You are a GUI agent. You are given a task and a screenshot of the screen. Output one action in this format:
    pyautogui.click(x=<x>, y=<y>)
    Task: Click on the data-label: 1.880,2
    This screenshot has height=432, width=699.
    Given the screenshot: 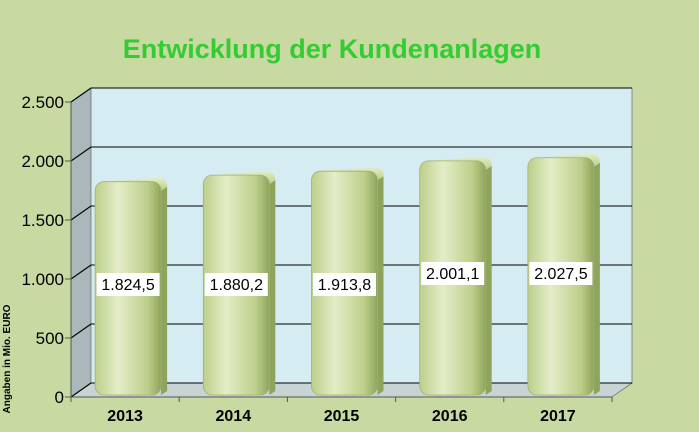 What is the action you would take?
    pyautogui.click(x=236, y=285)
    